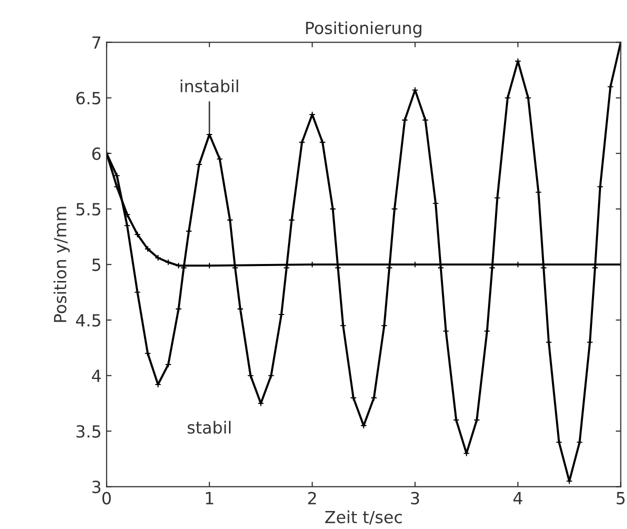 The image size is (627, 529). Describe the element at coordinates (96, 265) in the screenshot. I see `y-tick-label: 5` at that location.